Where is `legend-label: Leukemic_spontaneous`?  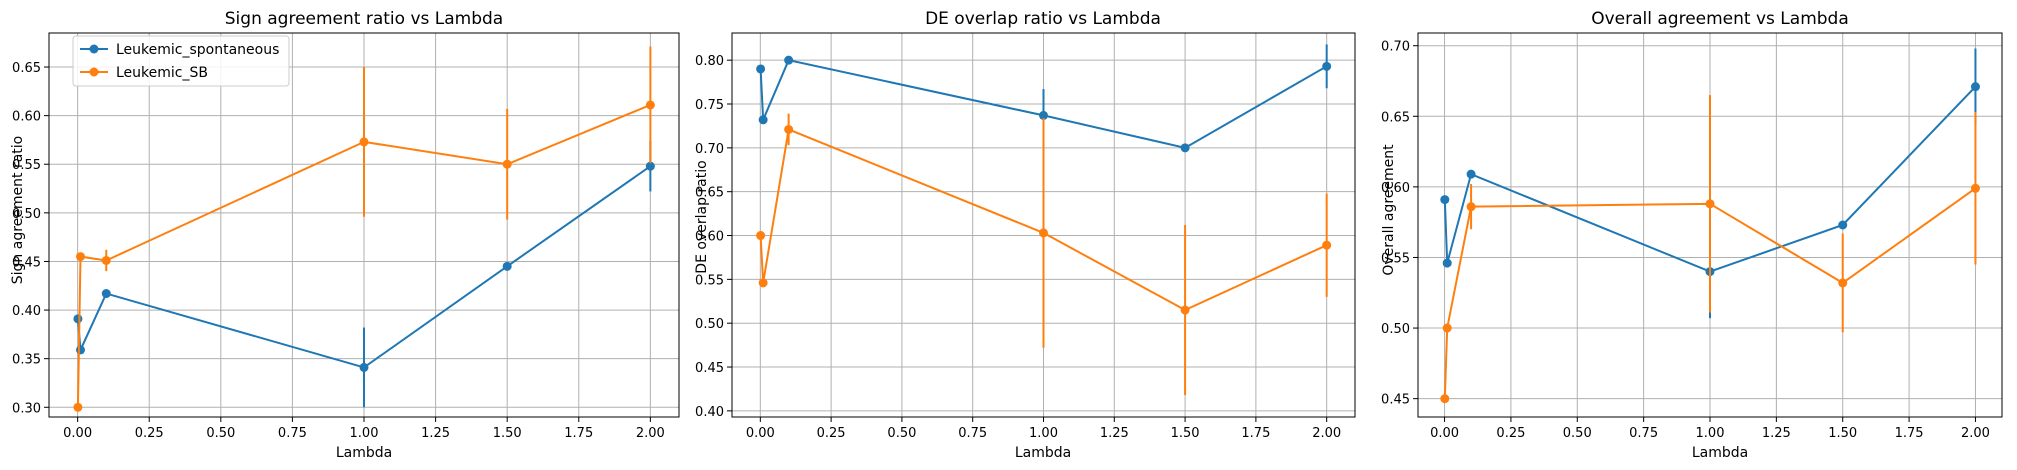 legend-label: Leukemic_spontaneous is located at coordinates (197, 50).